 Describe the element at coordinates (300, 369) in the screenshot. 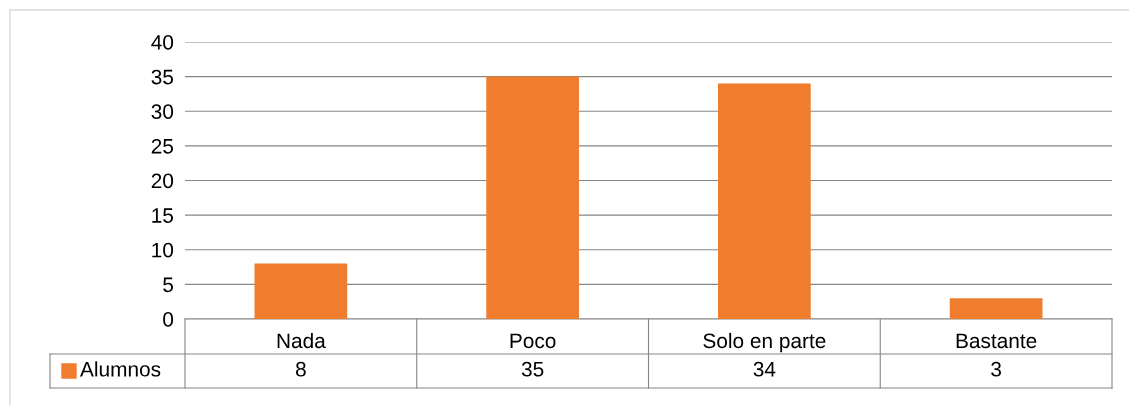

I see `data-label: 8` at that location.